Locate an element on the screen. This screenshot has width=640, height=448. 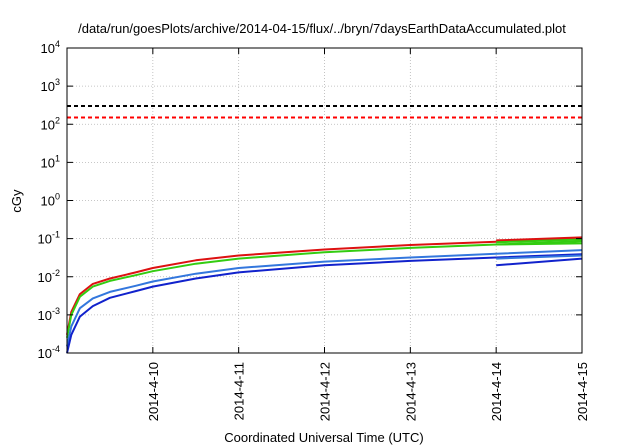
y-tick-label: 10¹ is located at coordinates (50, 161).